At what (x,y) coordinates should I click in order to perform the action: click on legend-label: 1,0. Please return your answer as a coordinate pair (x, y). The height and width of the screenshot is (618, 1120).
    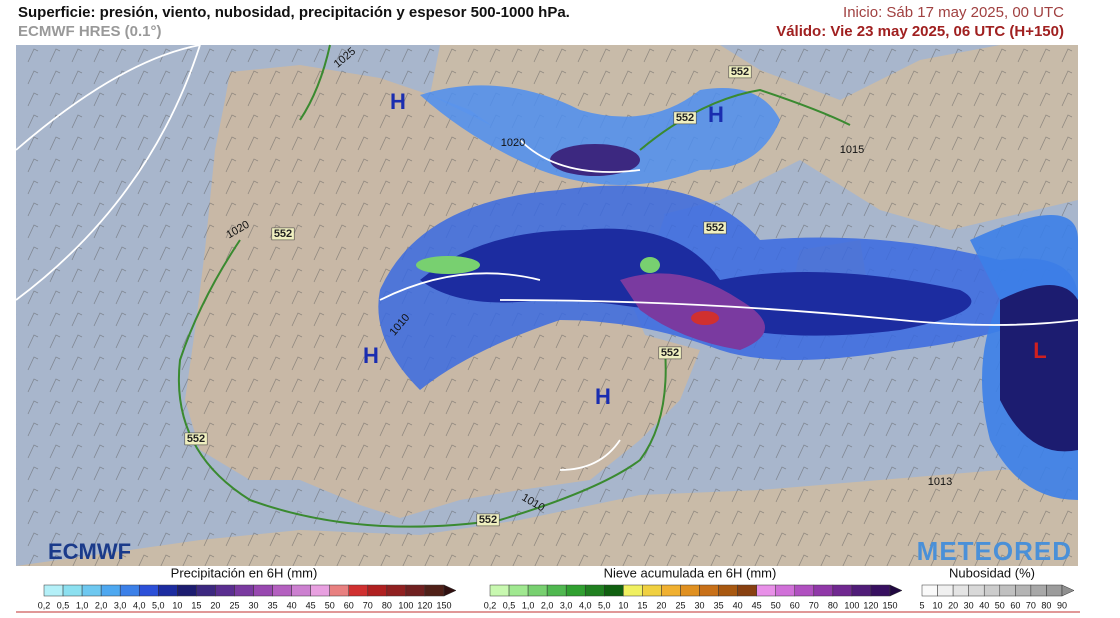
    Looking at the image, I should click on (528, 605).